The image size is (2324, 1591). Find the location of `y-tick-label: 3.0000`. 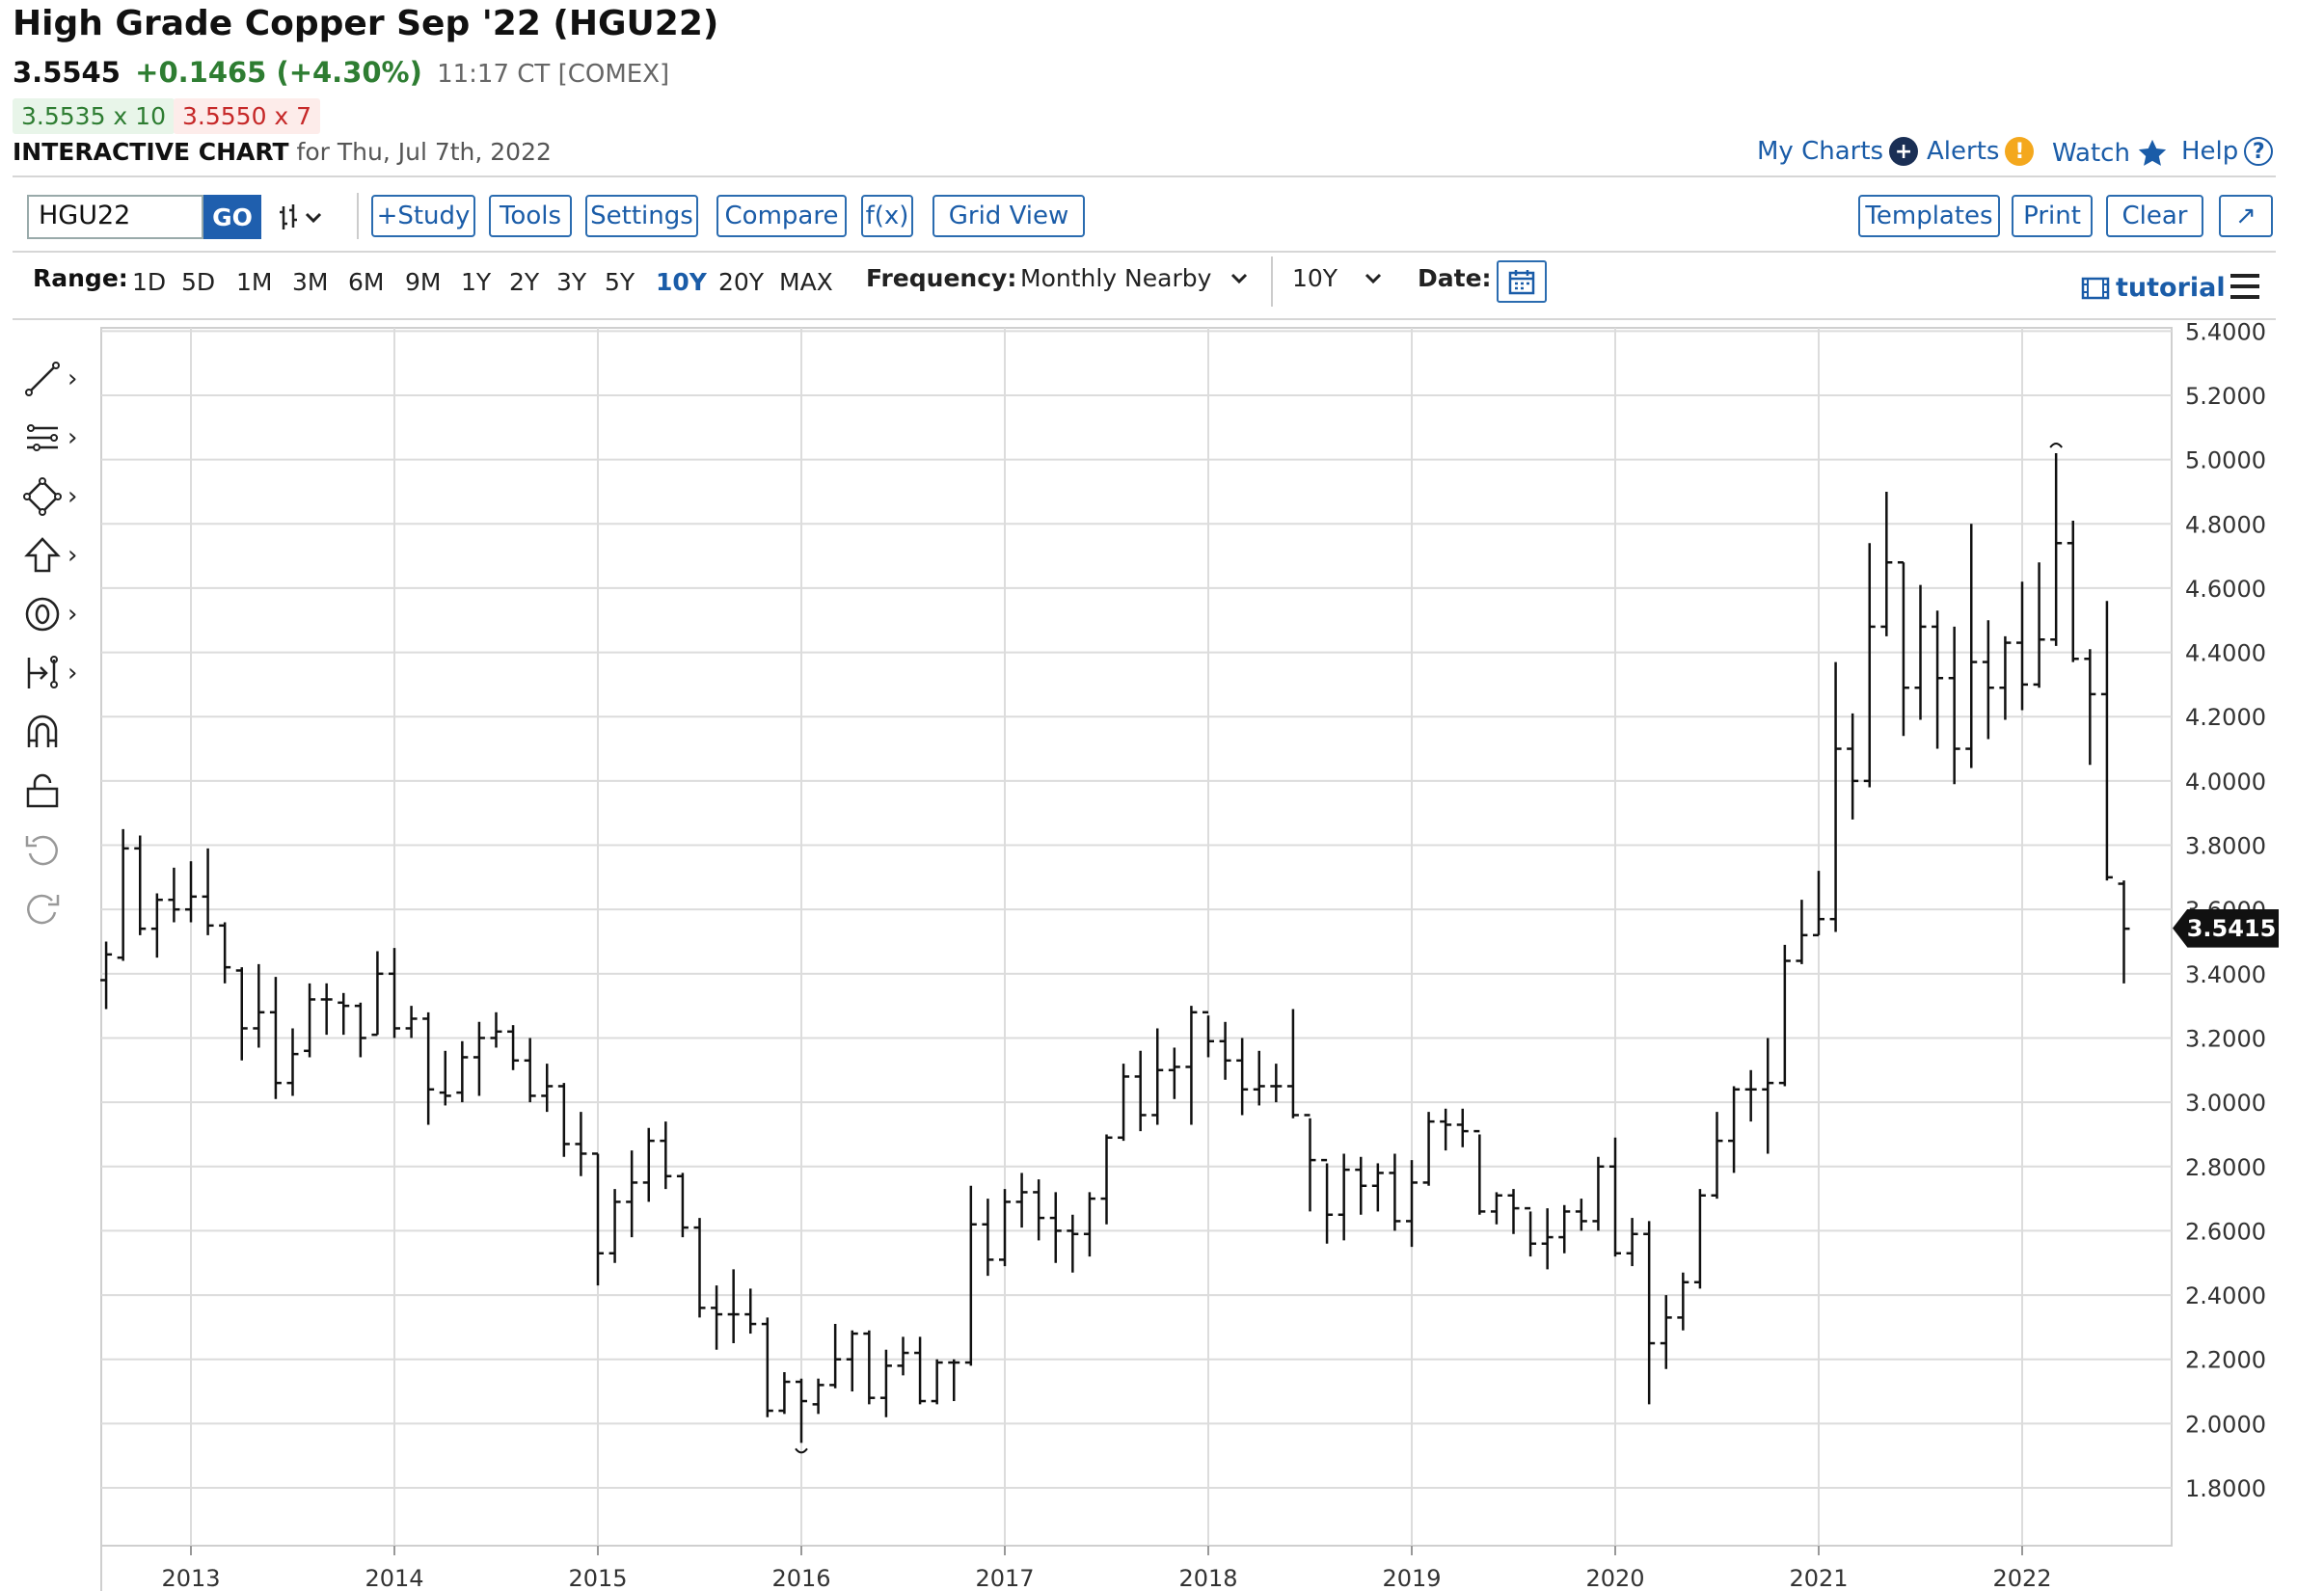

y-tick-label: 3.0000 is located at coordinates (2226, 1103).